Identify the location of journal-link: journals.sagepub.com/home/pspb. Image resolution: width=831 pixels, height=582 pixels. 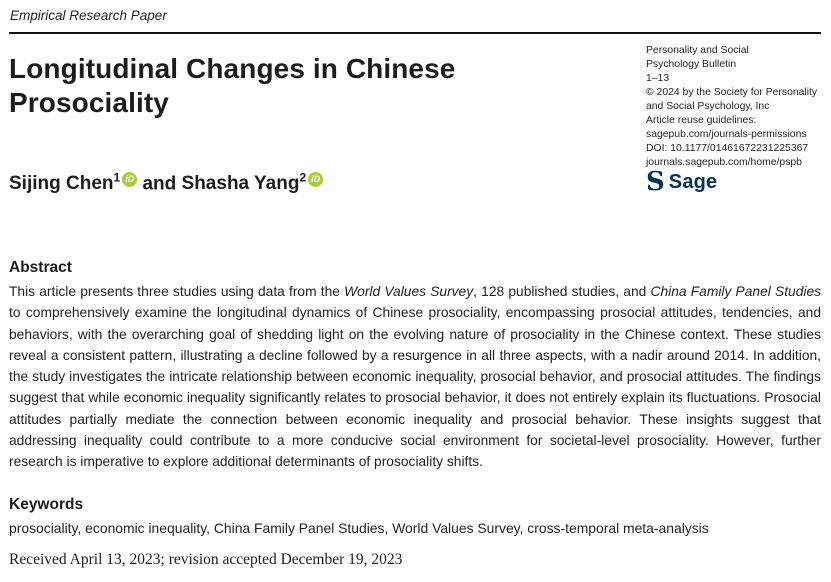
(724, 162).